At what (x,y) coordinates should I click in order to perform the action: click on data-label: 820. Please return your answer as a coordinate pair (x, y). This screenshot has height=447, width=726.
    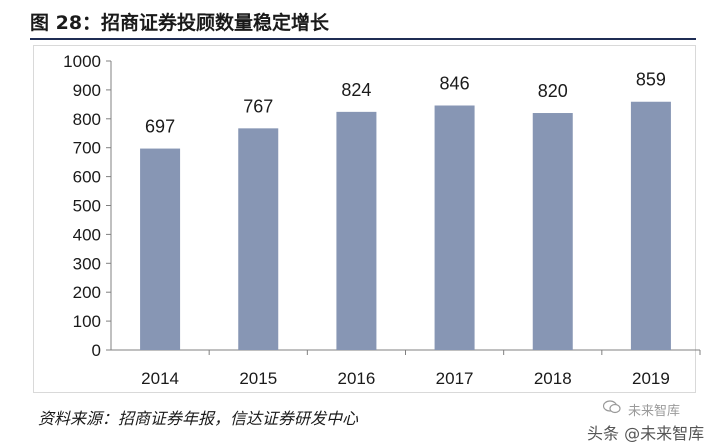
    Looking at the image, I should click on (553, 91).